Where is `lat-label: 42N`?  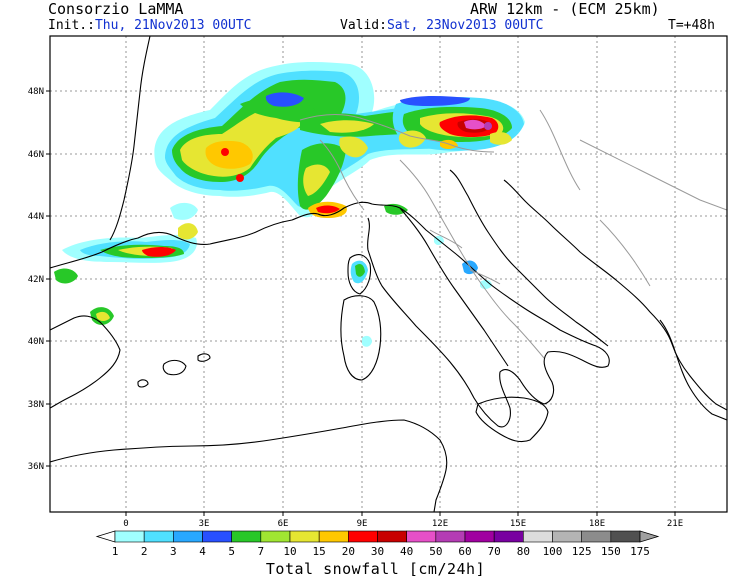 lat-label: 42N is located at coordinates (36, 280).